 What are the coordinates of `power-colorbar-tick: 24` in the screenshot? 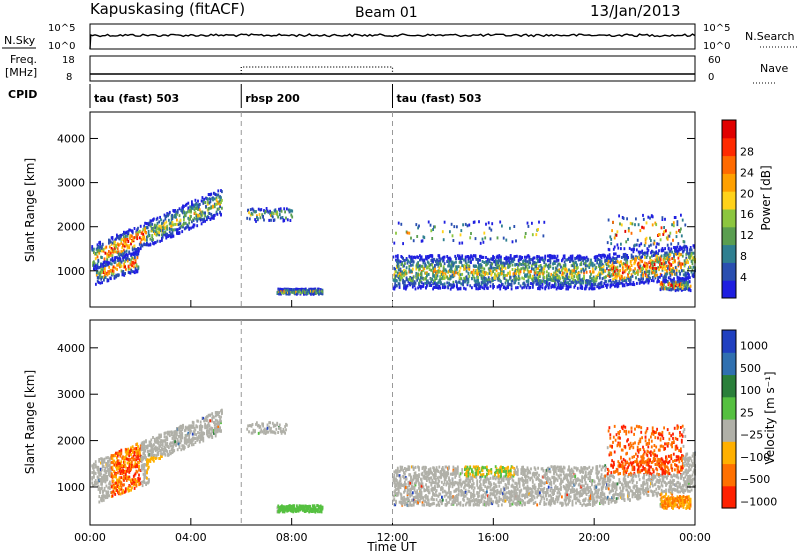 It's located at (747, 172).